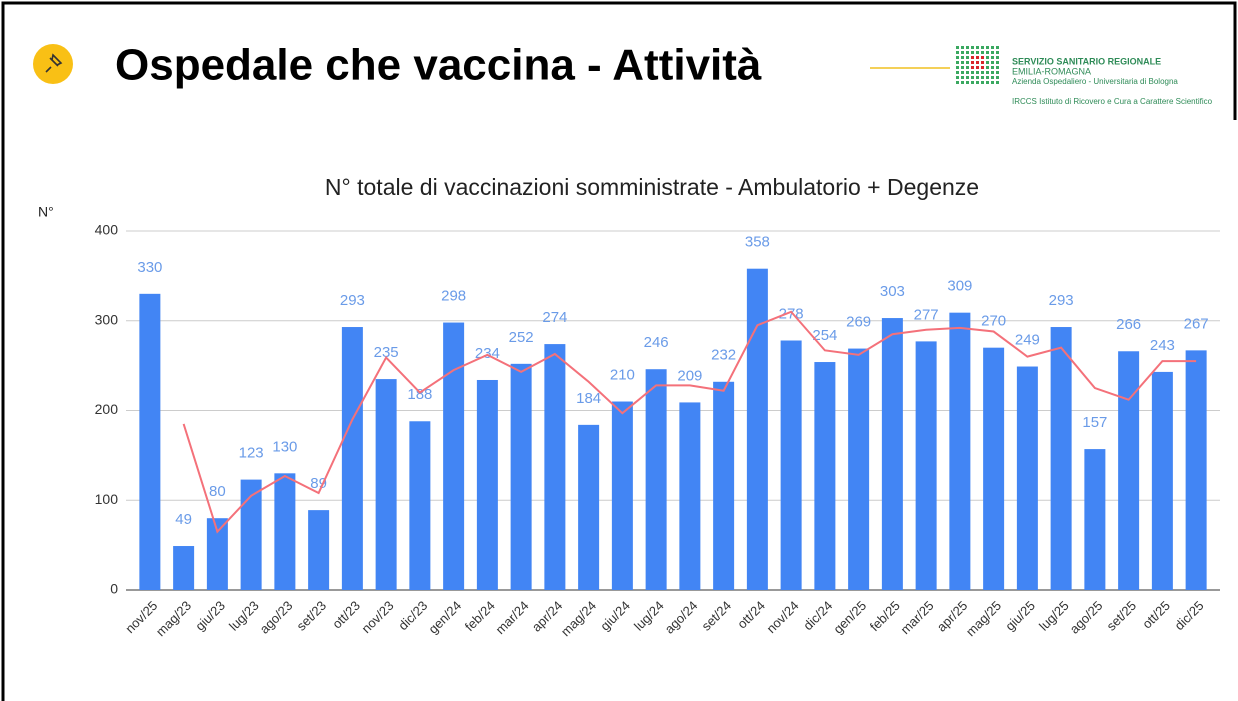 This screenshot has width=1238, height=701. Describe the element at coordinates (959, 286) in the screenshot. I see `data-label: 309` at that location.